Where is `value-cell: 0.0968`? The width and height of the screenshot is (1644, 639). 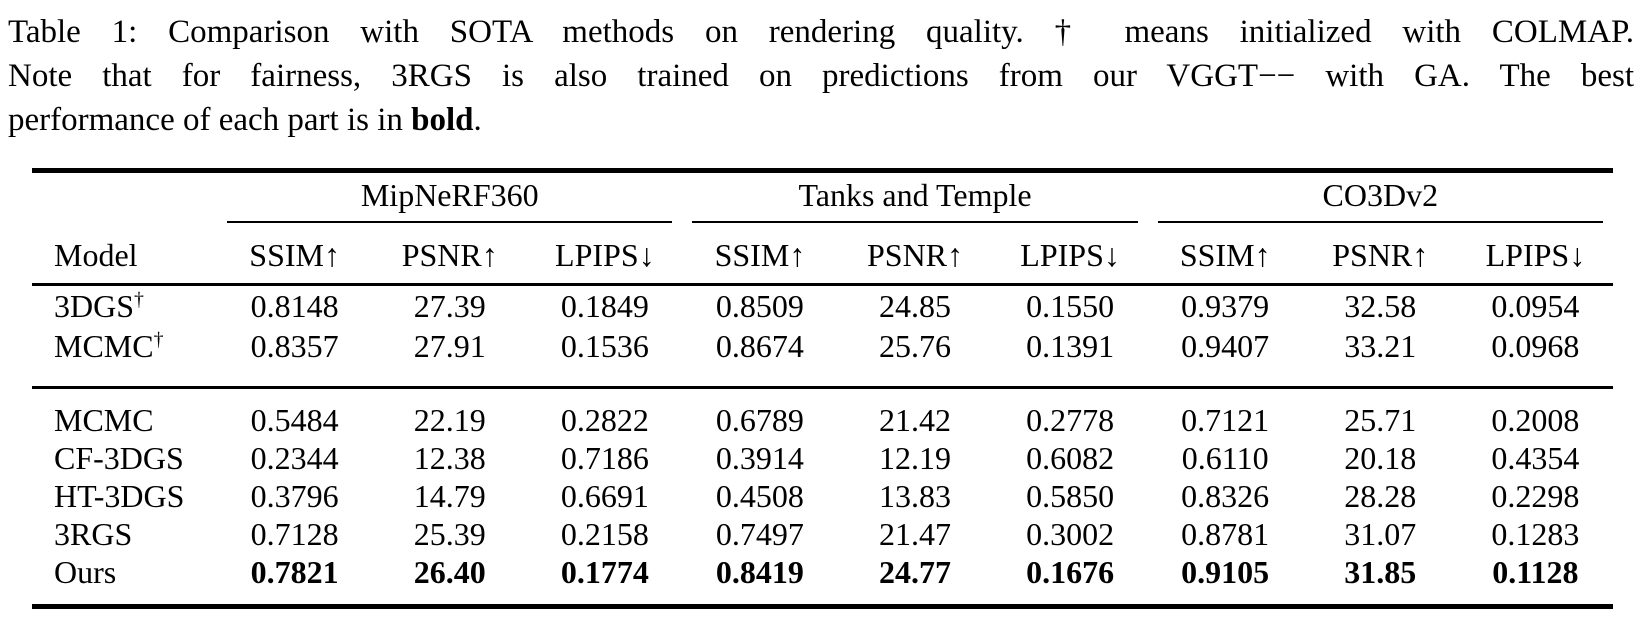 value-cell: 0.0968 is located at coordinates (1535, 345).